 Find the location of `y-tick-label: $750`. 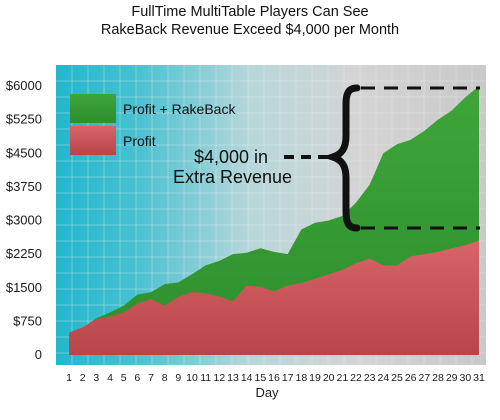

y-tick-label: $750 is located at coordinates (27, 320).